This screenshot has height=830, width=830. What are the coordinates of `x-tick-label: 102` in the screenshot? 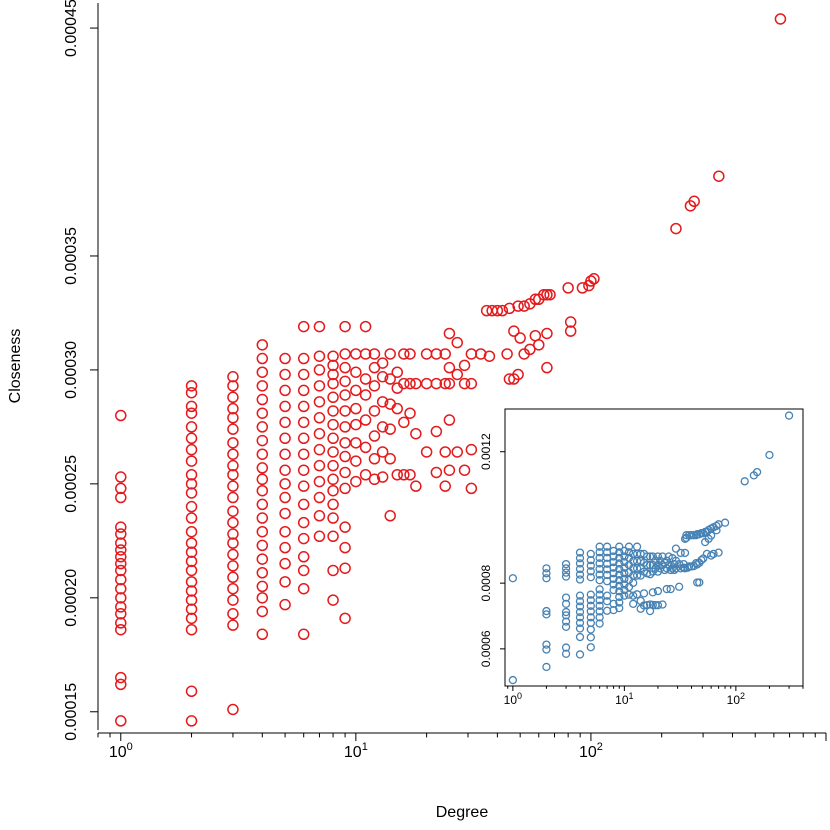 It's located at (591, 751).